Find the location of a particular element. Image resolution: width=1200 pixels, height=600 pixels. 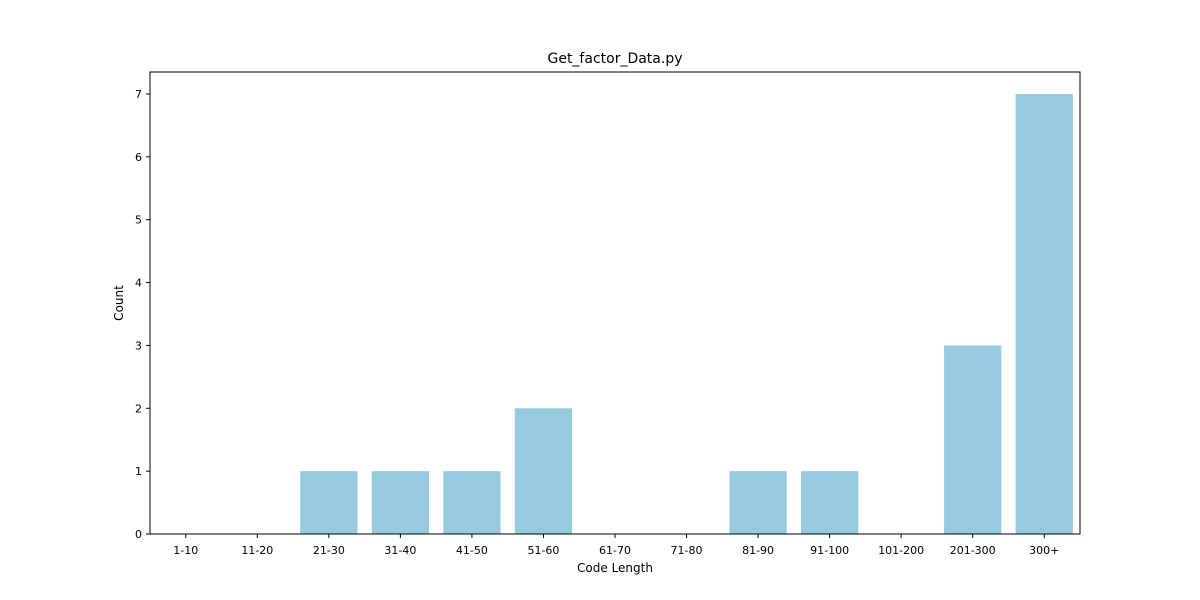

x-tick-label: 91-100 is located at coordinates (829, 550).